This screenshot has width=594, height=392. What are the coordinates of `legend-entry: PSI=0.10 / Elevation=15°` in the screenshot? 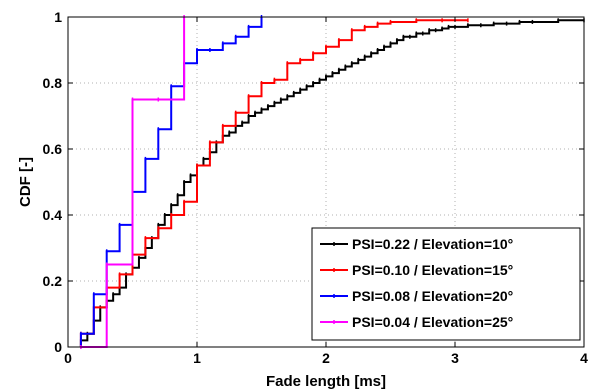 It's located at (432, 270).